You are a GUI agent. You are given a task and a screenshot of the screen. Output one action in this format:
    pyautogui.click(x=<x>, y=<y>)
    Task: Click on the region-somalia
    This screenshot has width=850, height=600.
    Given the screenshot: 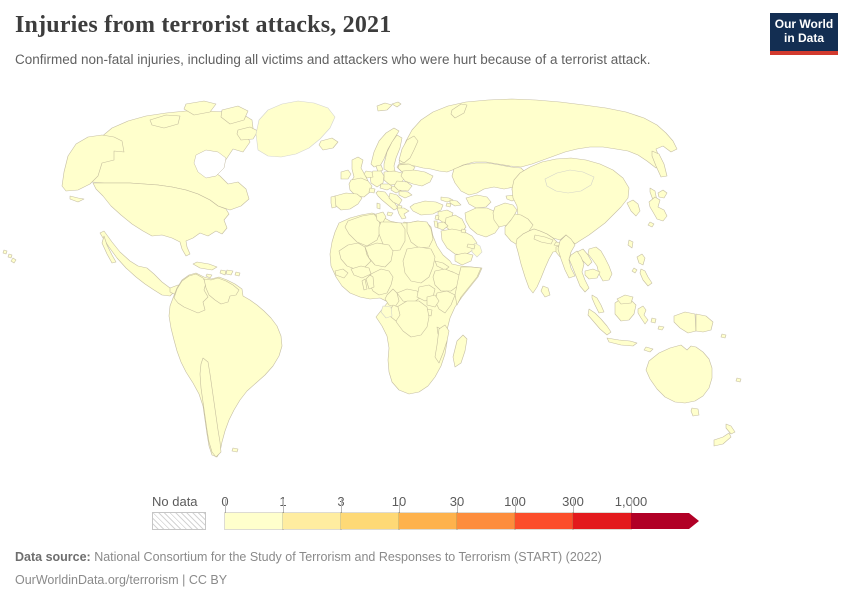 What is the action you would take?
    pyautogui.click(x=468, y=286)
    